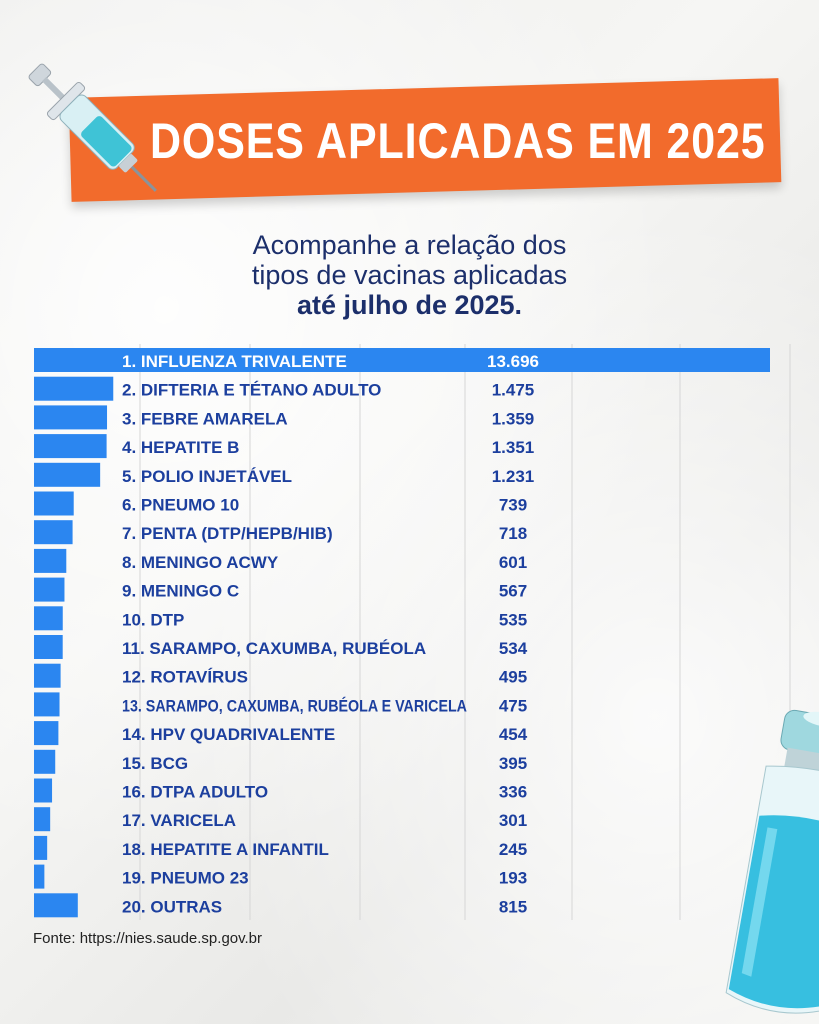 This screenshot has width=819, height=1024. What do you see at coordinates (294, 705) in the screenshot?
I see `category-label: 13. SARAMPO, CAXUMBA, RUBÉOLA E VARICELA` at bounding box center [294, 705].